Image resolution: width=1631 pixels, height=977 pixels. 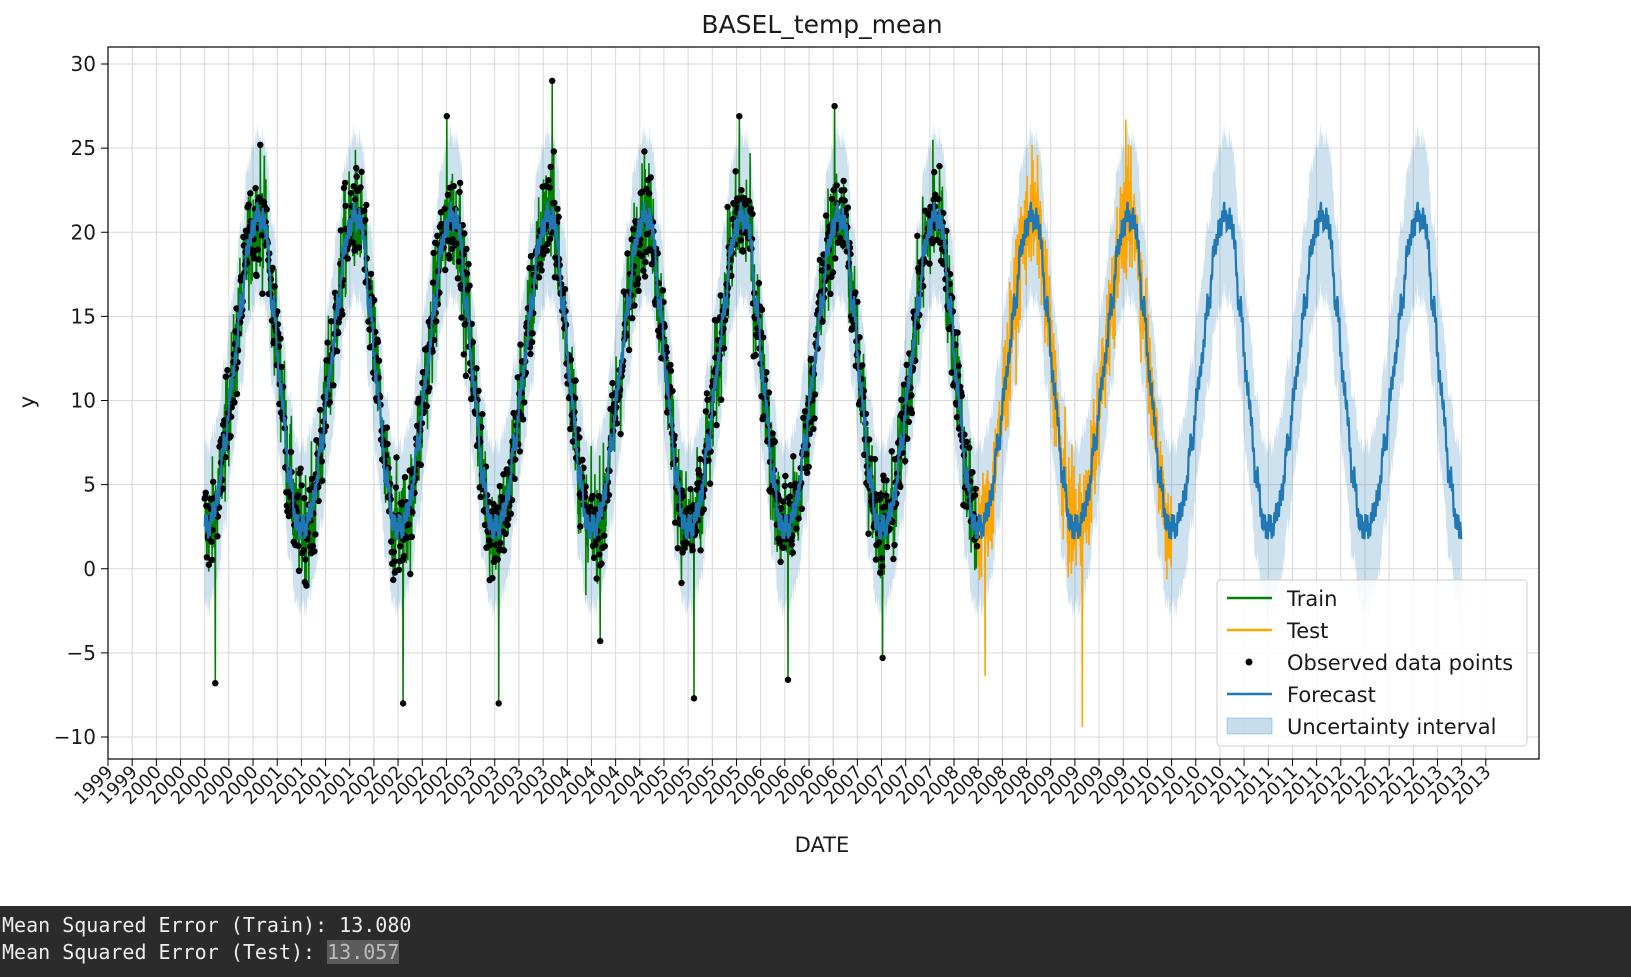 I want to click on y-axis: −10 −5 0 5 10 15 20 25 30, so click(x=81, y=400).